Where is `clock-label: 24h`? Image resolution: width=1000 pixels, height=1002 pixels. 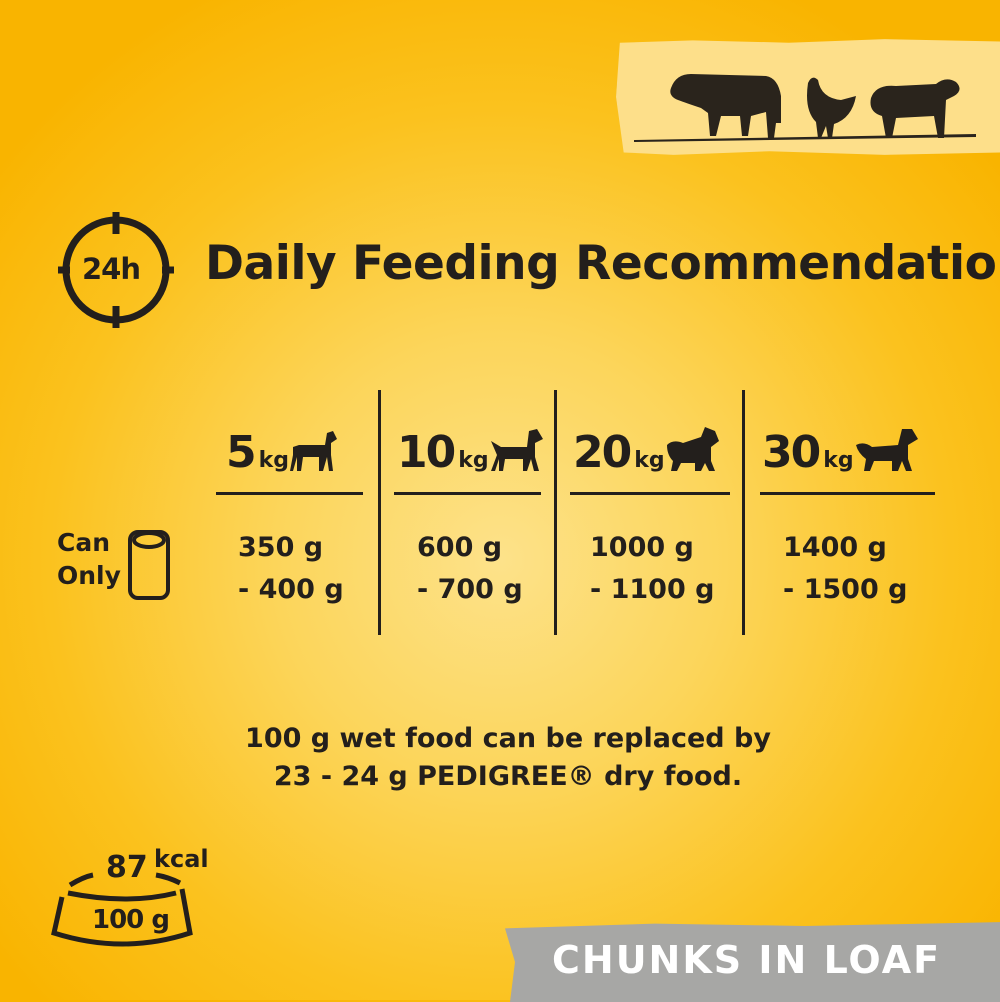
clock-label: 24h is located at coordinates (111, 269).